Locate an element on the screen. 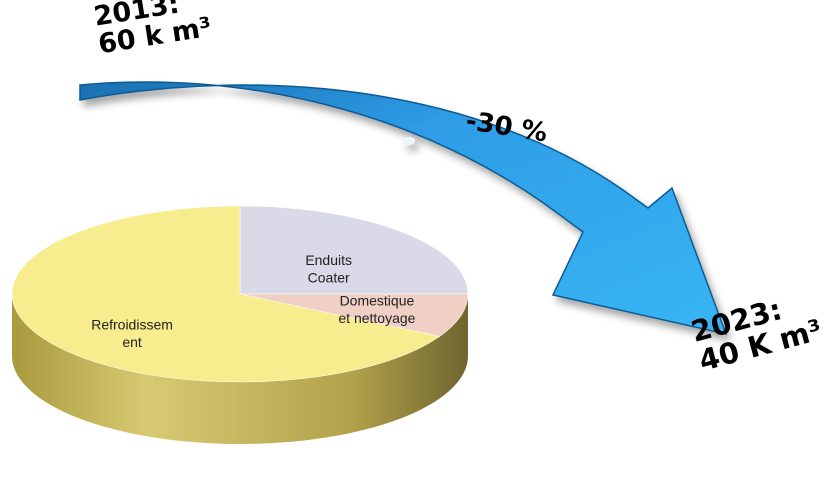 This screenshot has width=835, height=478. slice-label-line: et nettoyage is located at coordinates (376, 318).